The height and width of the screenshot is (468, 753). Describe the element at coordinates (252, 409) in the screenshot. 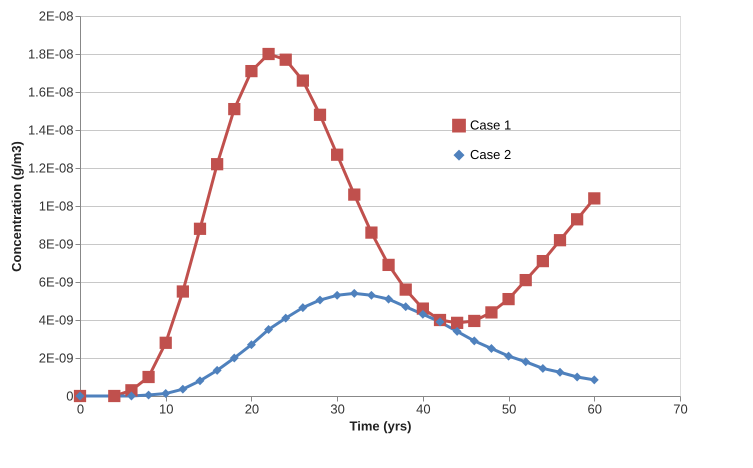

I see `x-tick-label: 20` at that location.